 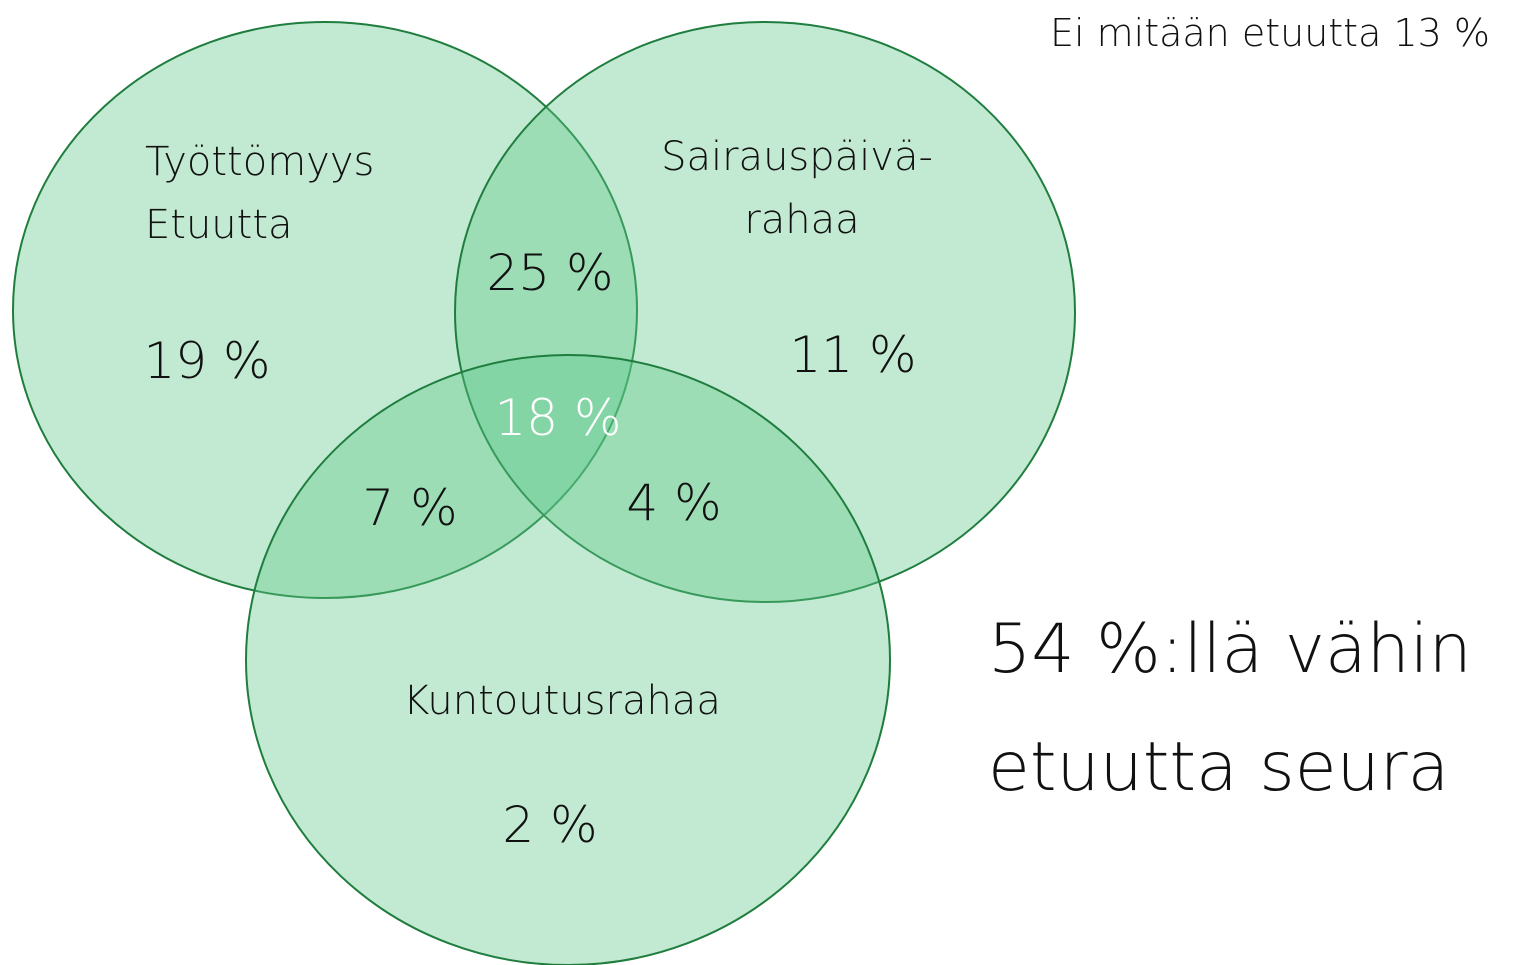 I want to click on region-value: 18 %, so click(x=557, y=418).